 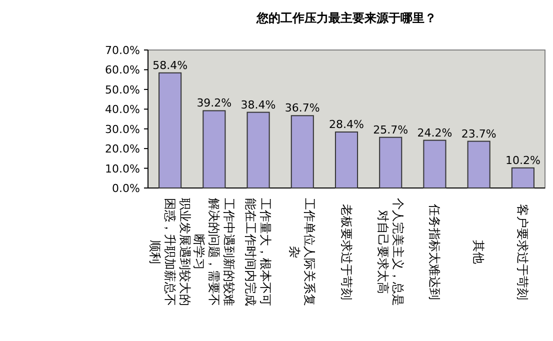 I want to click on data-label: 39.2%, so click(x=214, y=103).